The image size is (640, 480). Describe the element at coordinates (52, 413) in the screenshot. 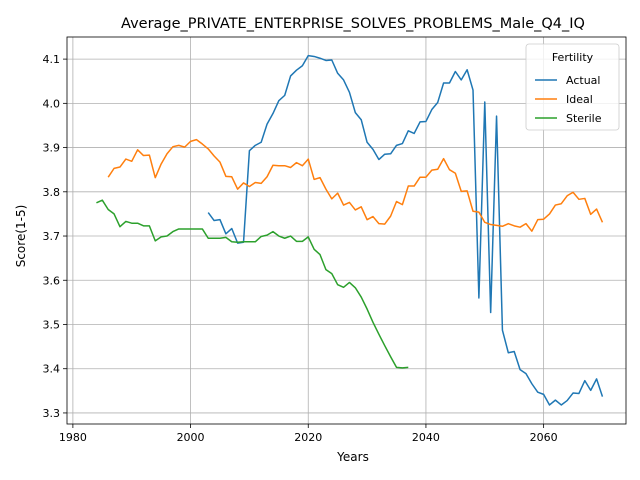

I see `y-tick-label: 3.3` at that location.